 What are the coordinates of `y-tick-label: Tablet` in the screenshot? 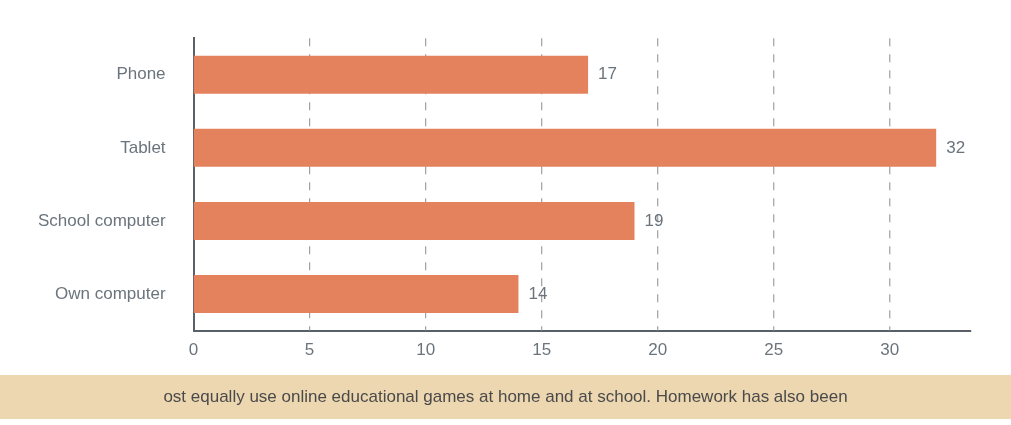 It's located at (143, 147).